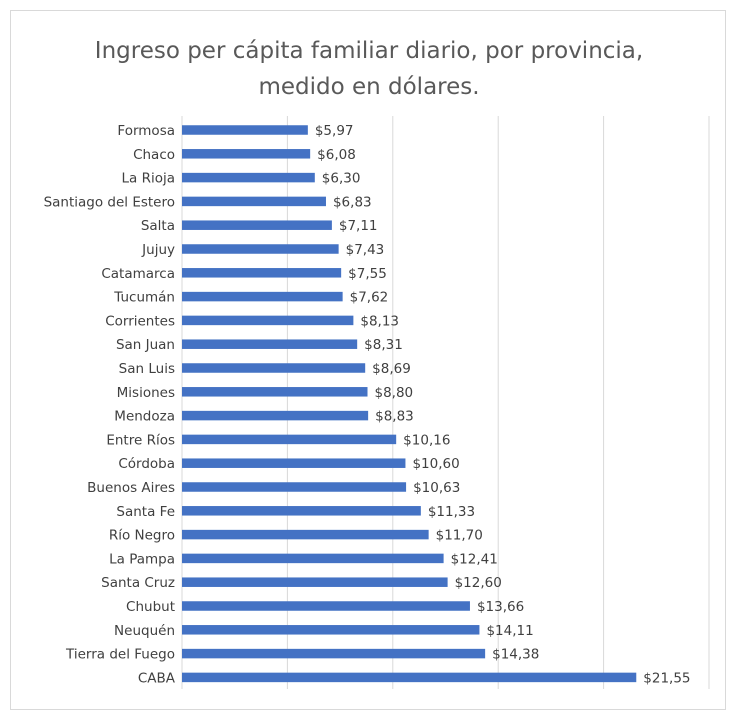  Describe the element at coordinates (391, 369) in the screenshot. I see `value-label: $8,69` at that location.